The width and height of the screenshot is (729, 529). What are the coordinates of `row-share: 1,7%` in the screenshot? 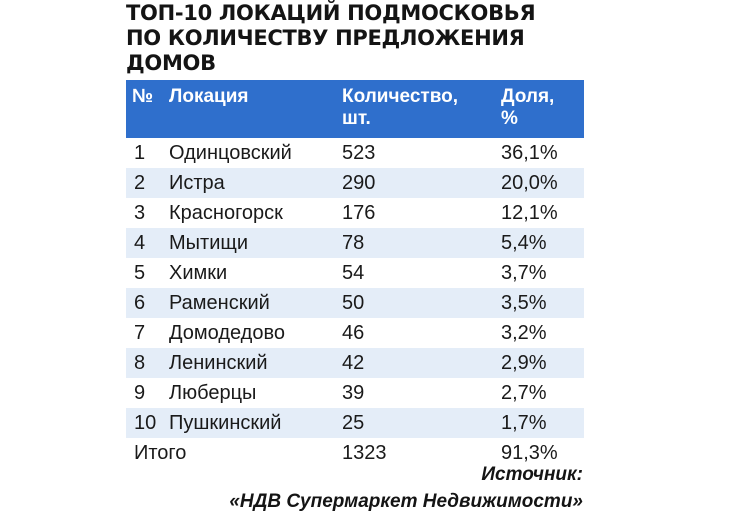 It's located at (524, 423).